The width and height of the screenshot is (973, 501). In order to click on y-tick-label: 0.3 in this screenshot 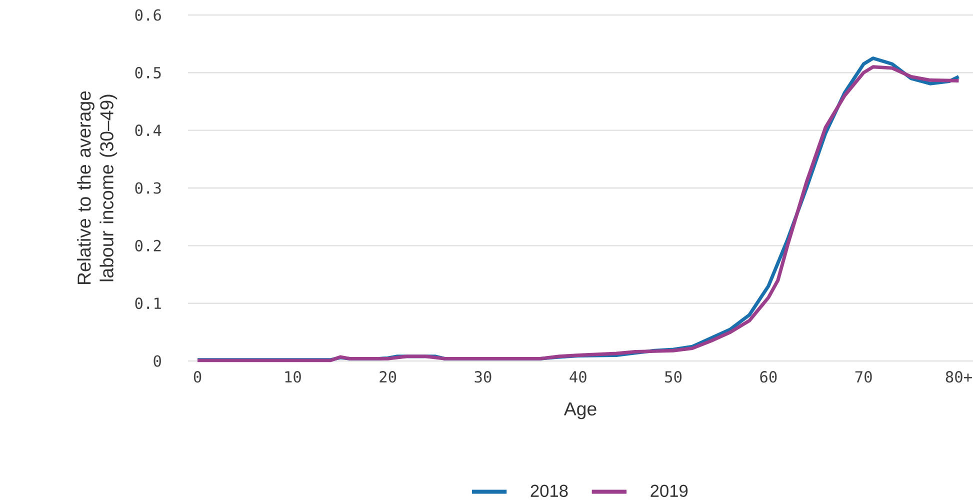, I will do `click(148, 188)`.